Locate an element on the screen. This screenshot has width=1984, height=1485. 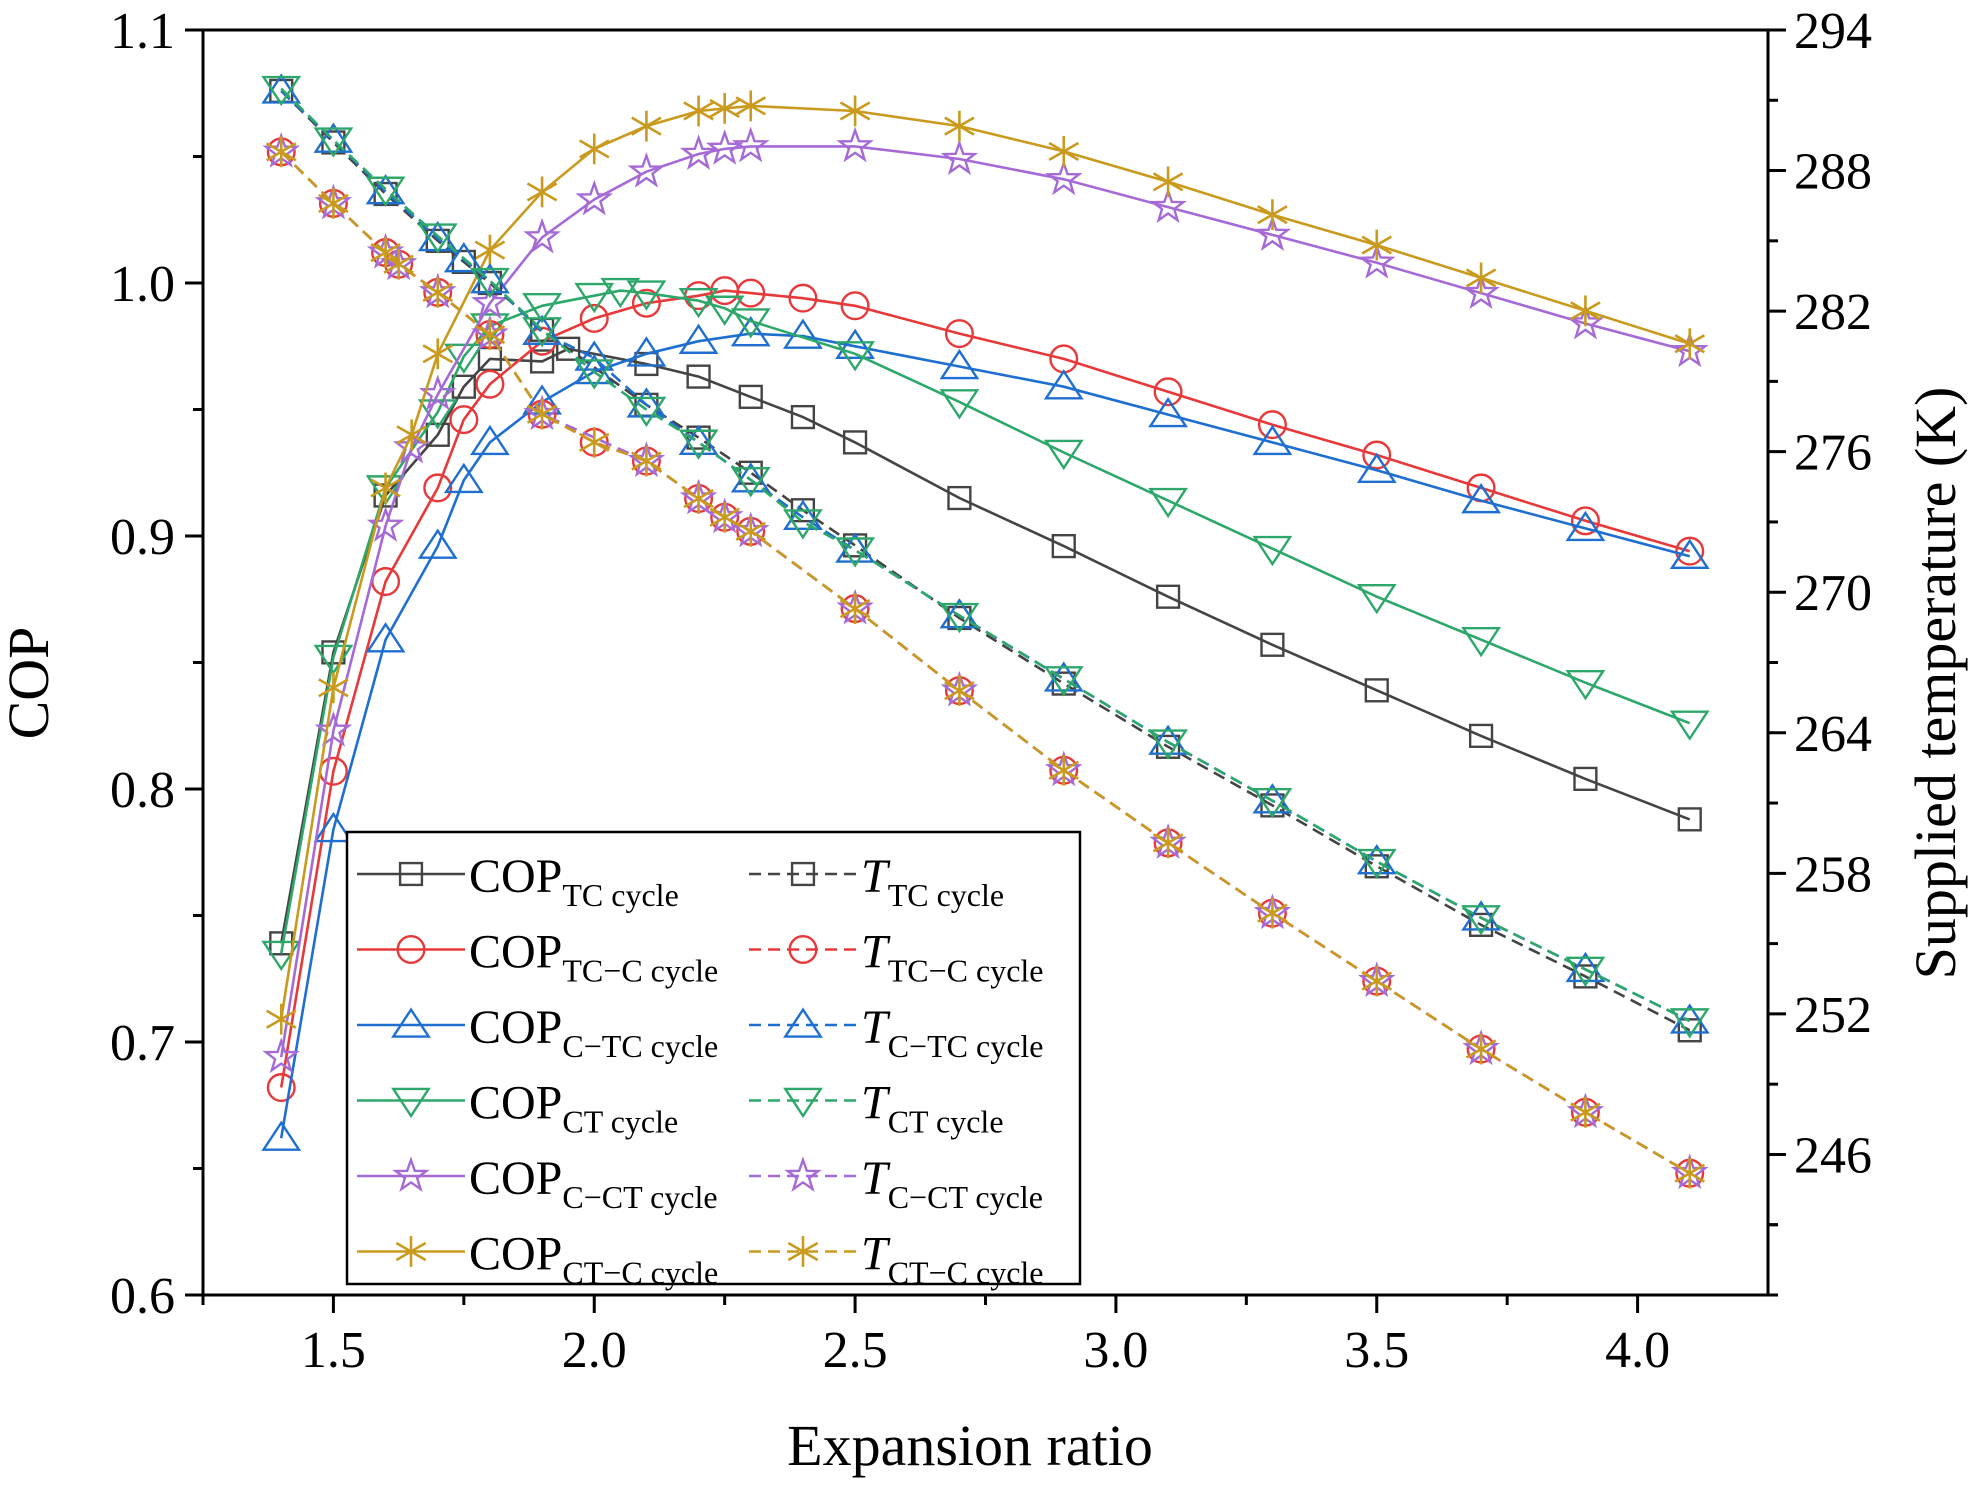
legend-item: COPTC cycle is located at coordinates (518, 881).